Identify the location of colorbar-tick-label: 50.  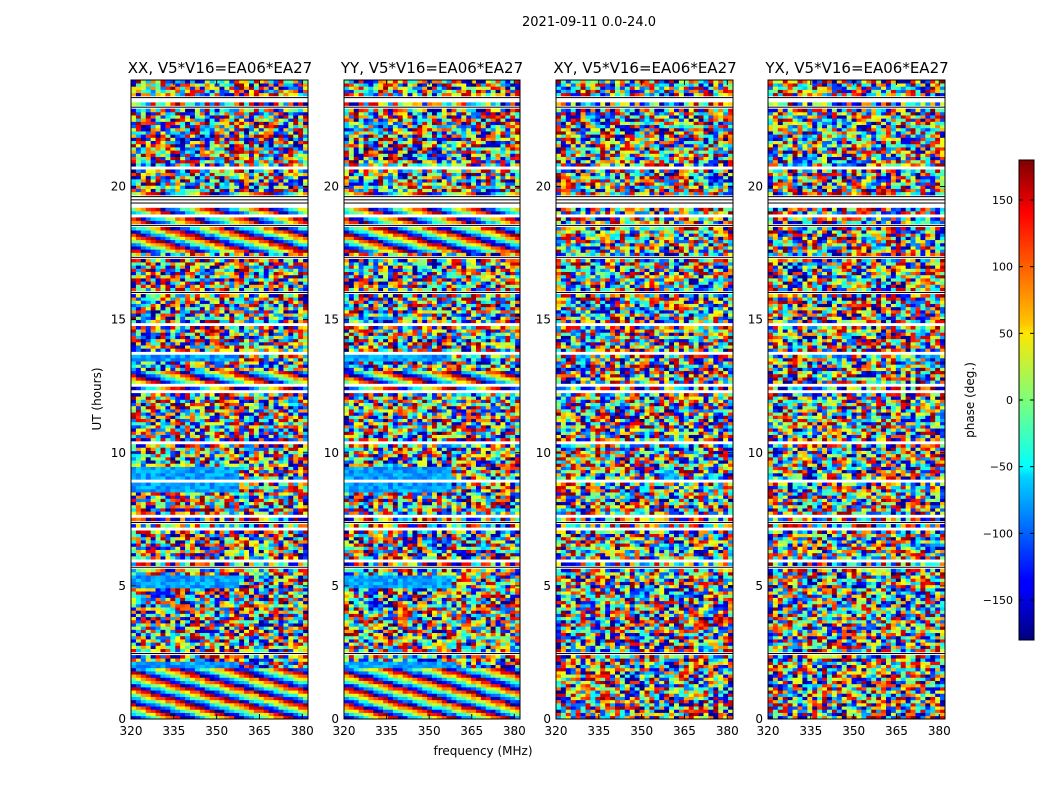
(1006, 333).